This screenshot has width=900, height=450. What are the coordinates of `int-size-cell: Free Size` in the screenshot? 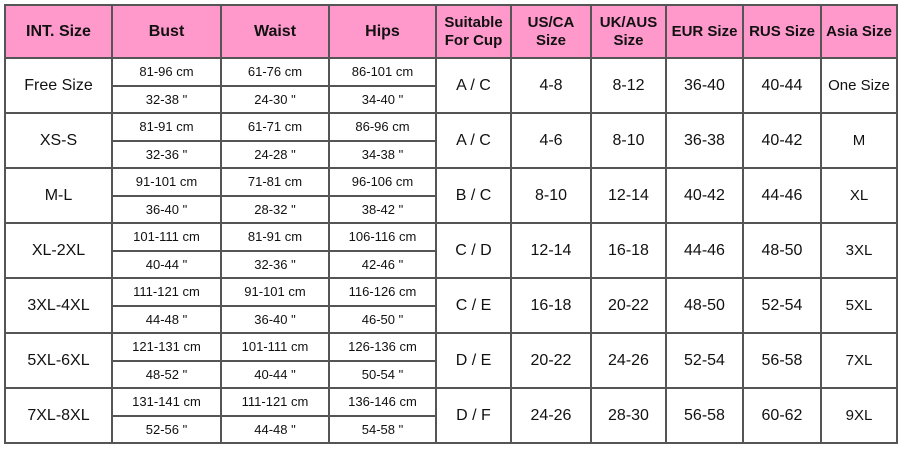 It's located at (58, 85).